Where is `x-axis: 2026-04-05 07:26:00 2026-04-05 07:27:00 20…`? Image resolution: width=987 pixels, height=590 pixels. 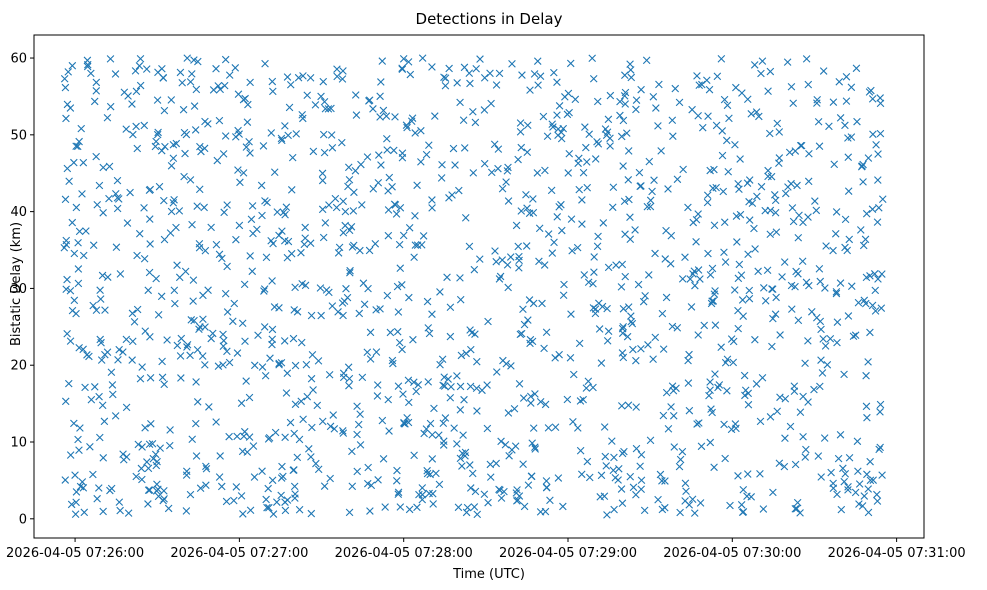 x-axis: 2026-04-05 07:26:00 2026-04-05 07:27:00 20… is located at coordinates (486, 549).